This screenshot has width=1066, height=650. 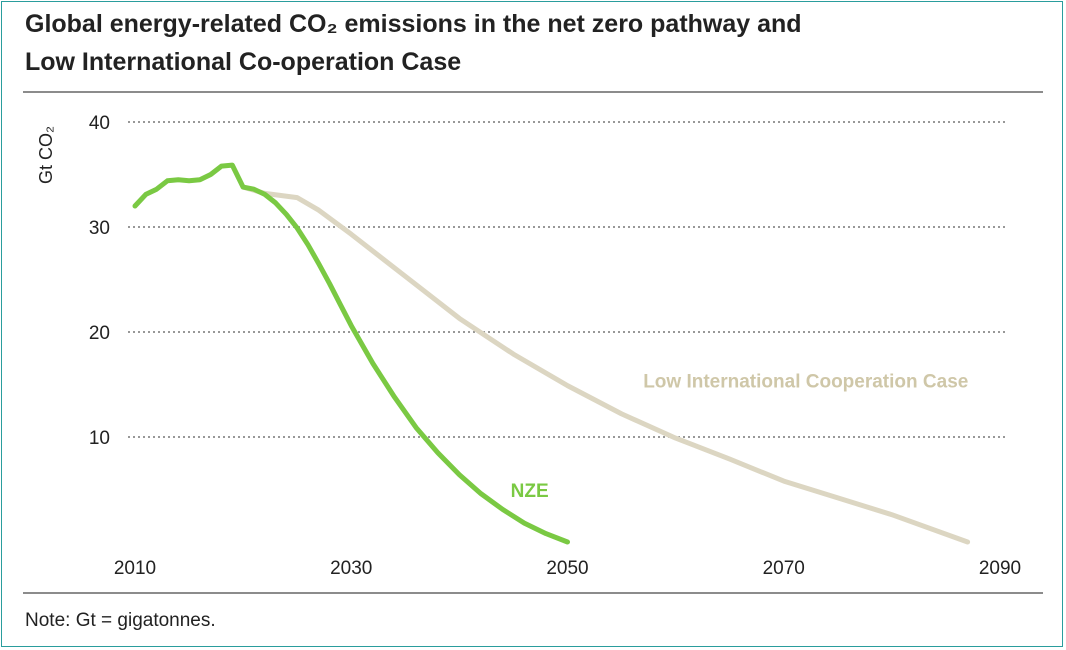 What do you see at coordinates (99, 333) in the screenshot?
I see `y-tick-label: 20` at bounding box center [99, 333].